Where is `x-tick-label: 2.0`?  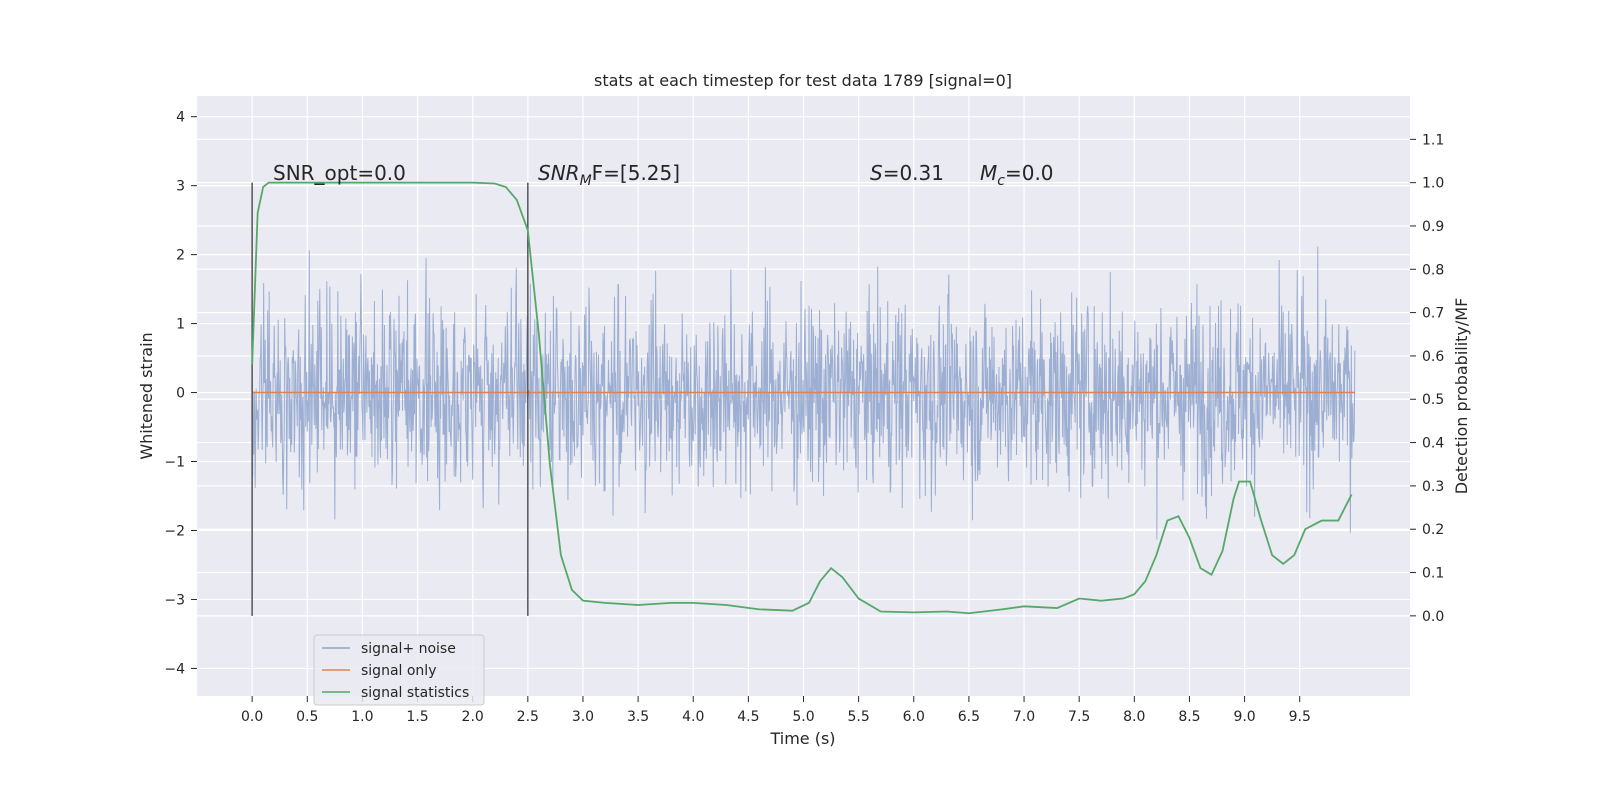
x-tick-label: 2.0 is located at coordinates (473, 717).